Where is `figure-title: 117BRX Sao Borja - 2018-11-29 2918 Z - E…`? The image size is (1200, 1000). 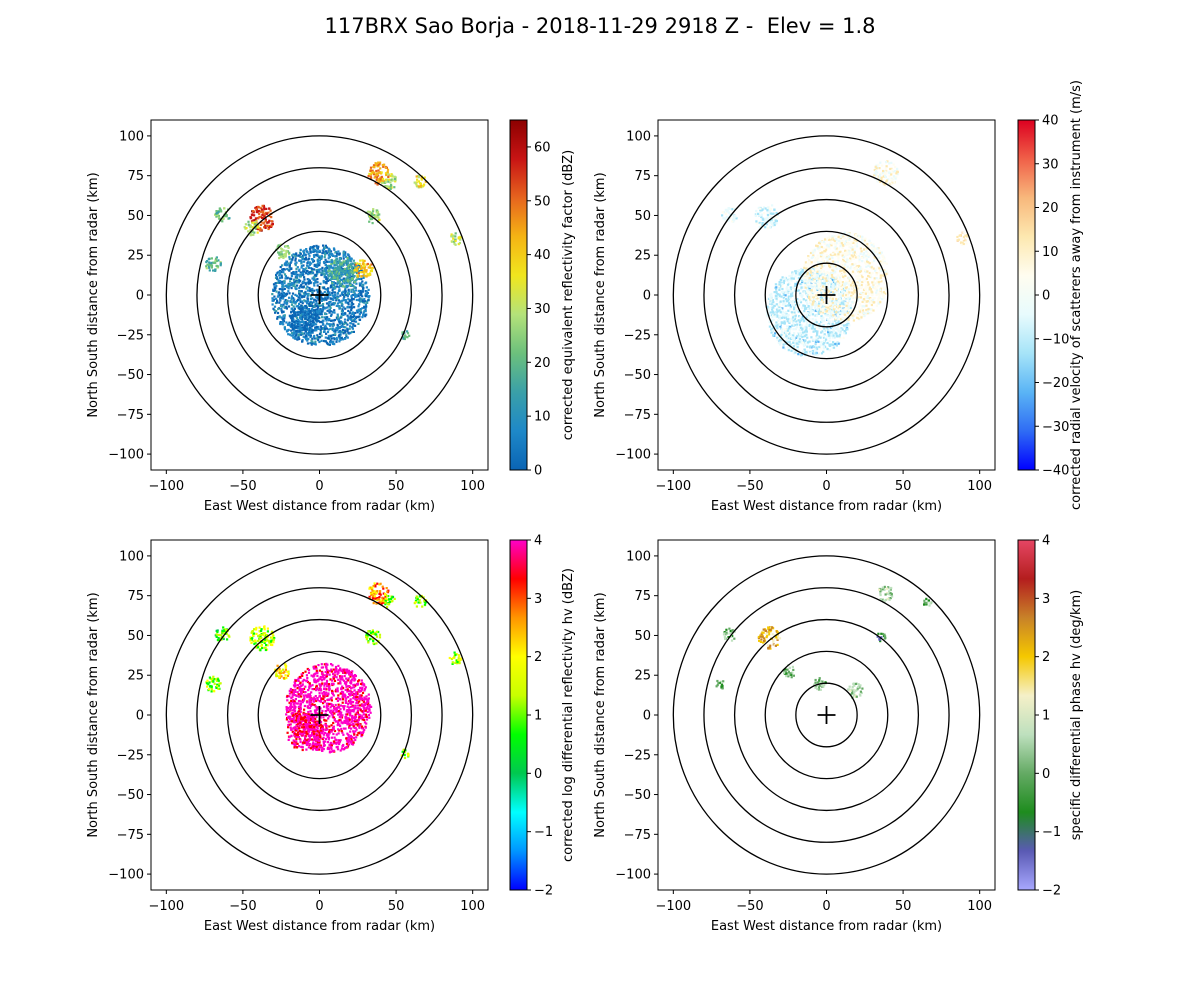
figure-title: 117BRX Sao Borja - 2018-11-29 2918 Z - E… is located at coordinates (600, 26).